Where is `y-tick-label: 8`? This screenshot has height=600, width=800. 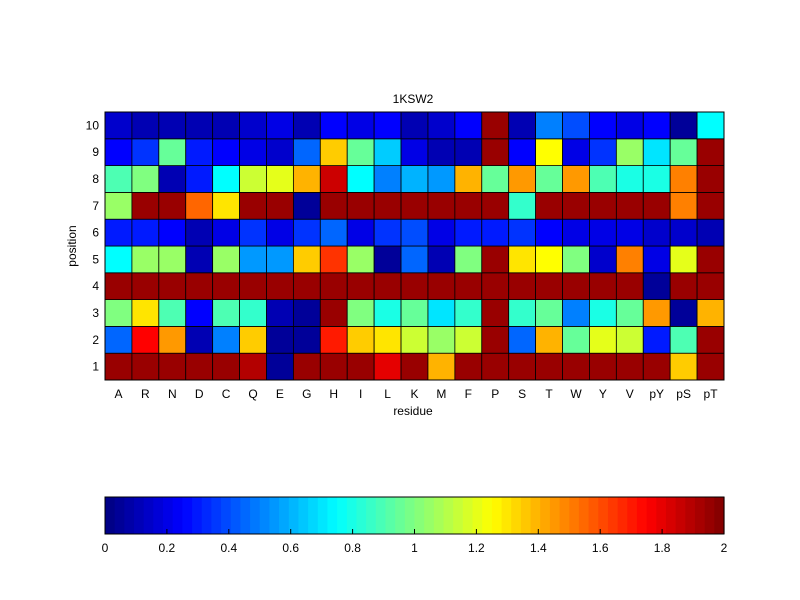 y-tick-label: 8 is located at coordinates (95, 179).